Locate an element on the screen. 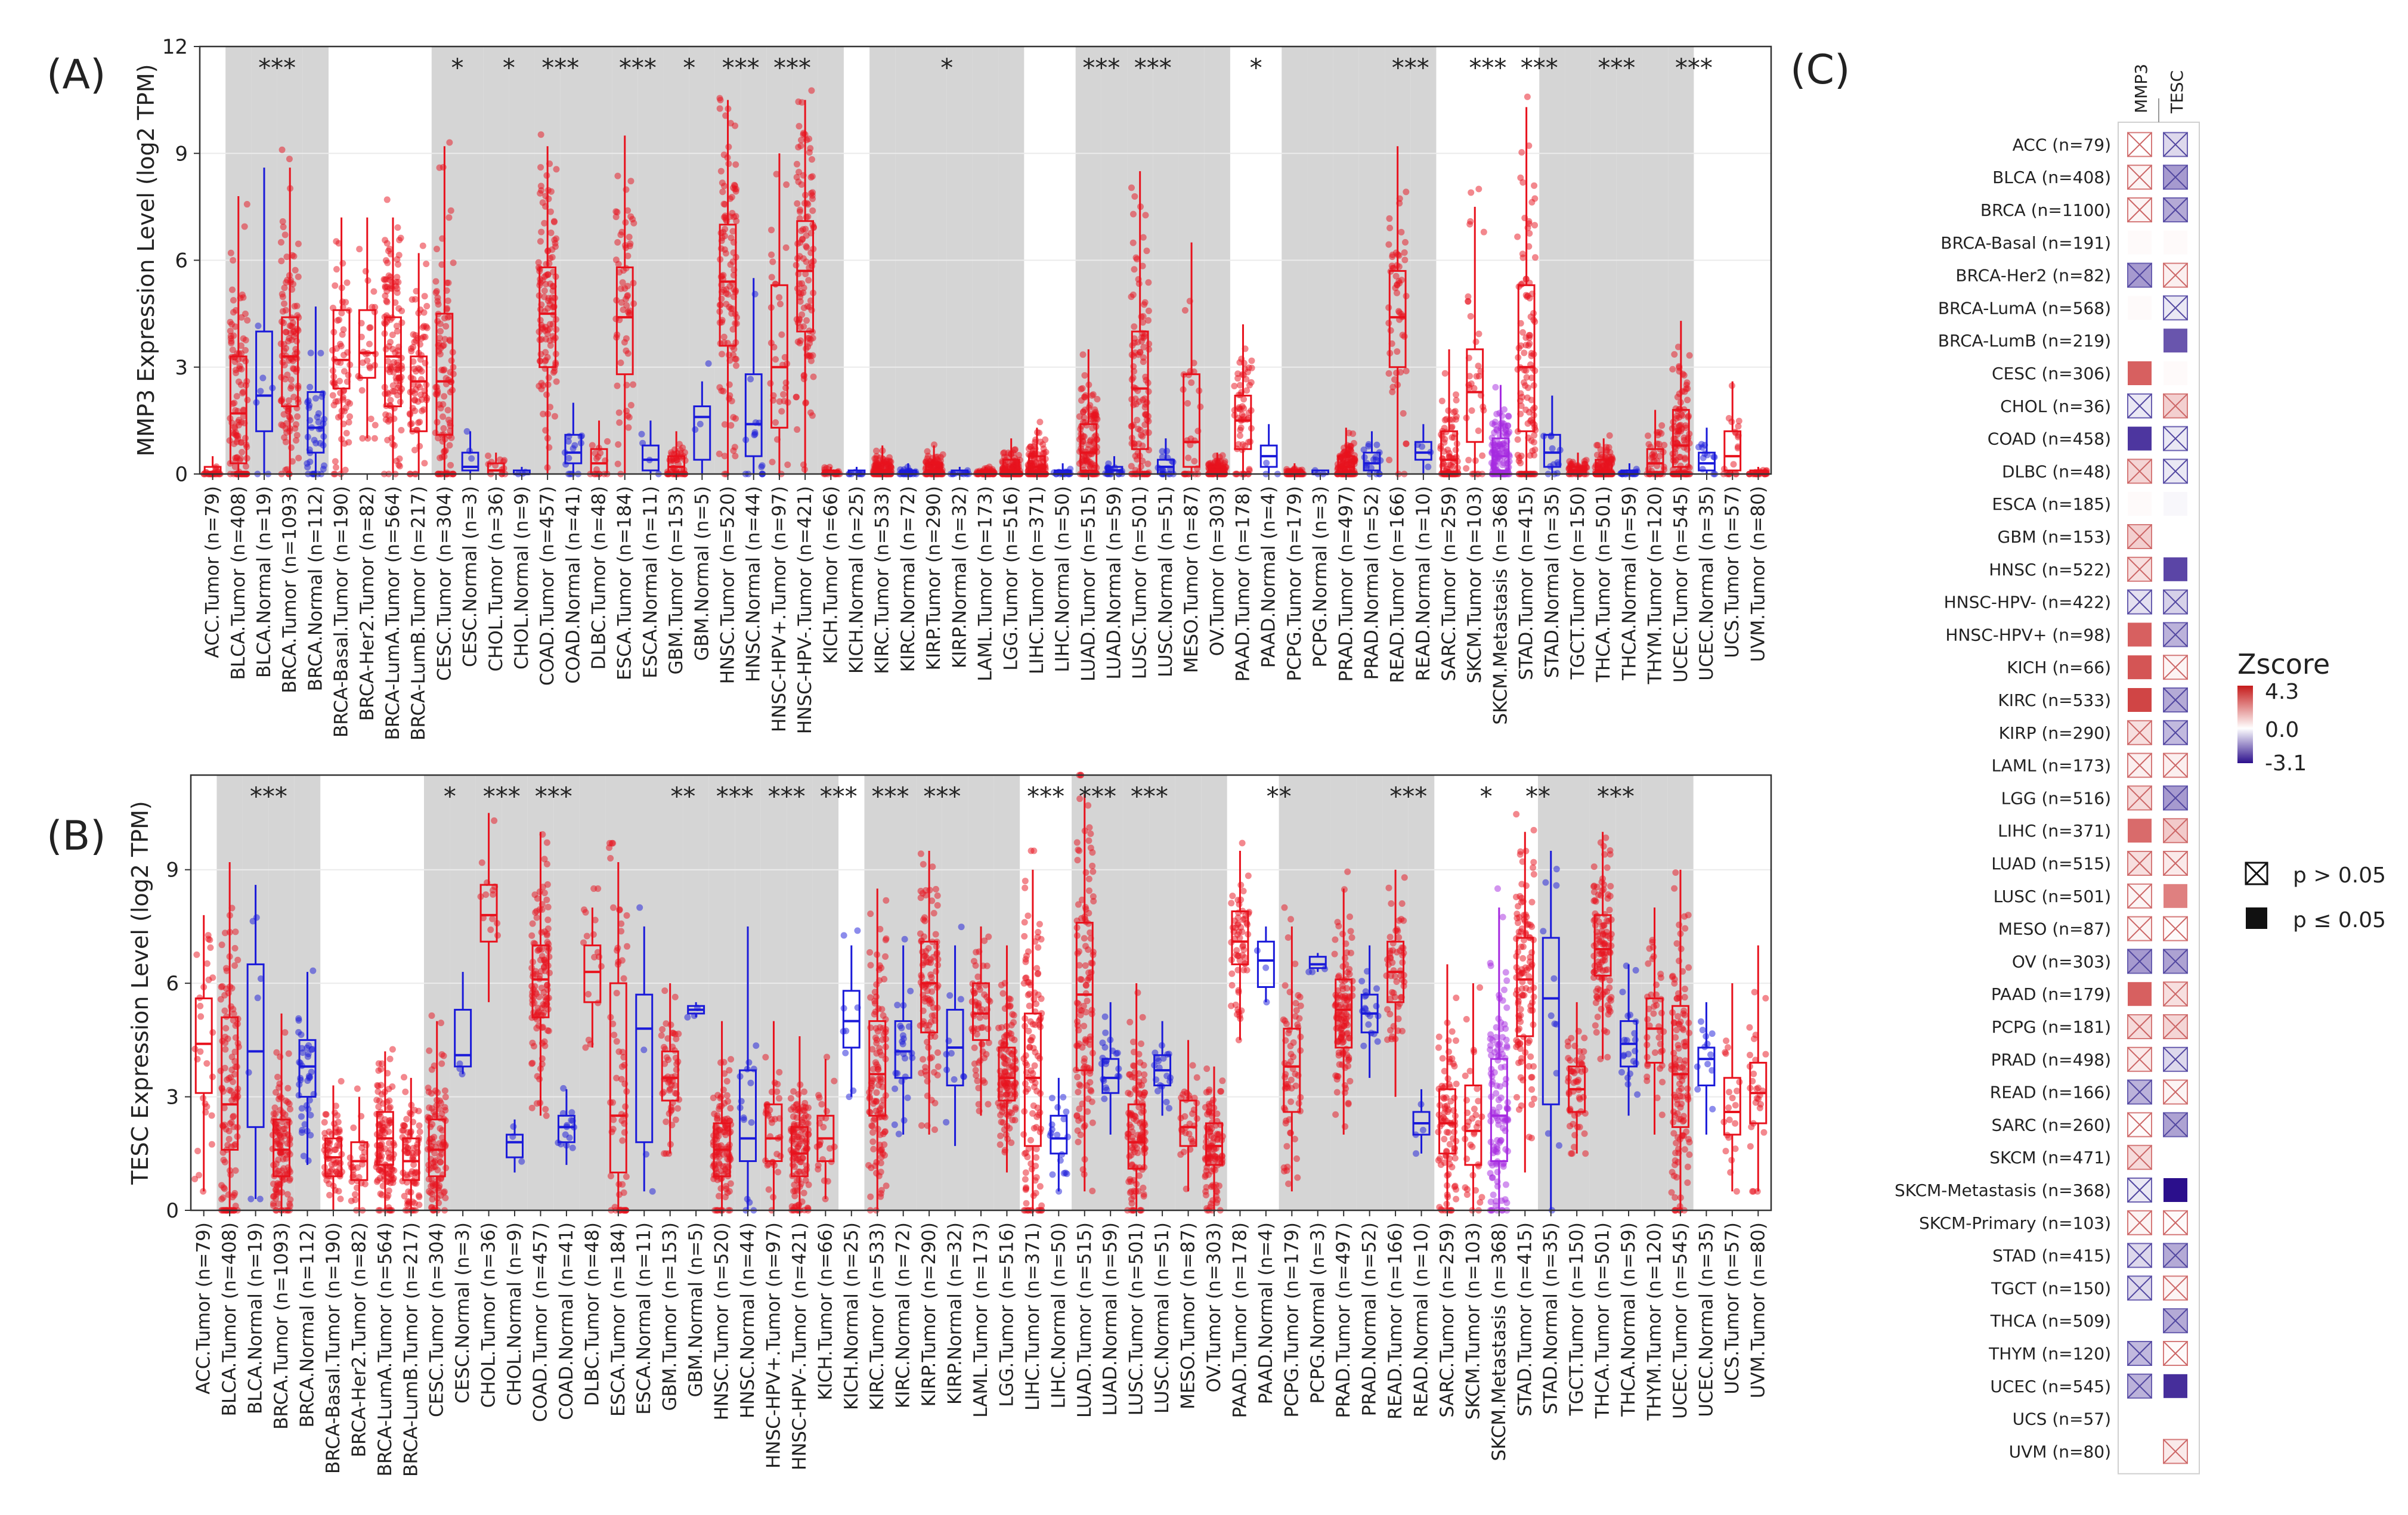 This screenshot has height=1515, width=2408. y-tick-label: 3 is located at coordinates (181, 368).